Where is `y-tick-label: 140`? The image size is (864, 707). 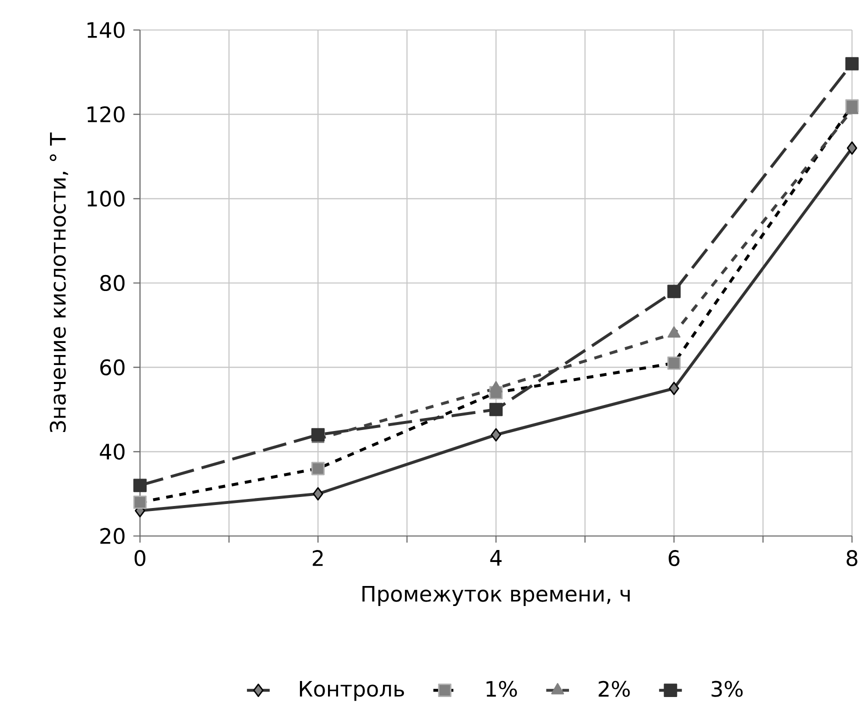
y-tick-label: 140 is located at coordinates (106, 30).